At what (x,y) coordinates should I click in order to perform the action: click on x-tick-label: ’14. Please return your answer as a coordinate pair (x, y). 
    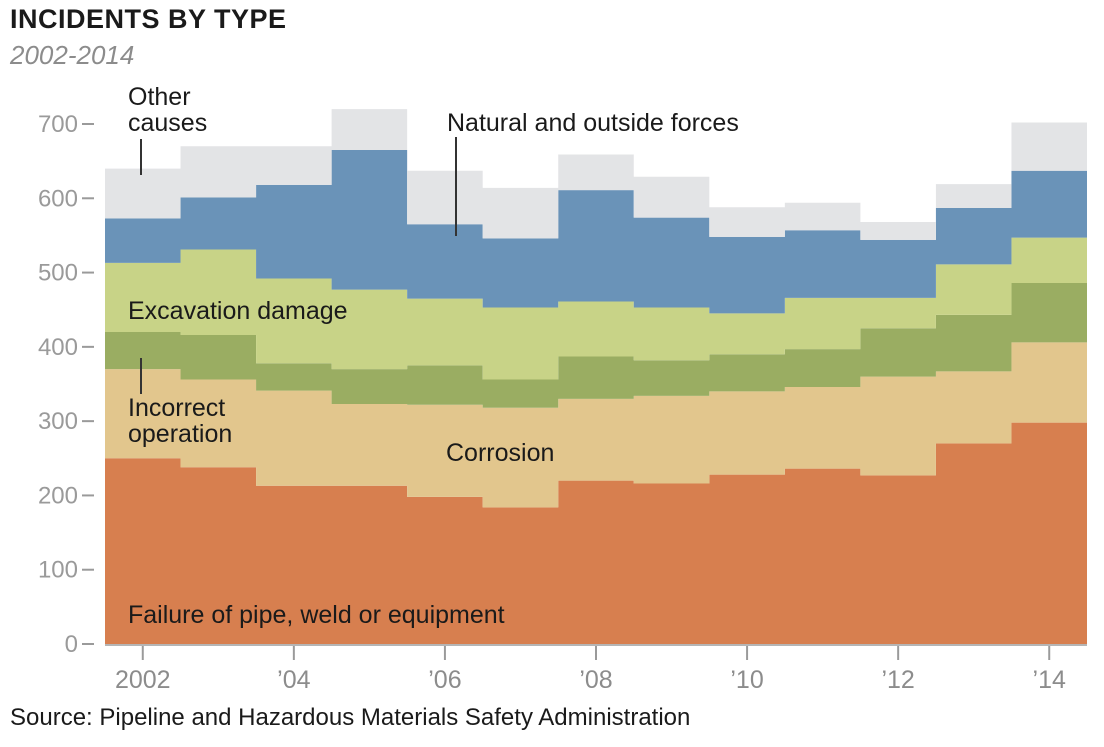
    Looking at the image, I should click on (1049, 680).